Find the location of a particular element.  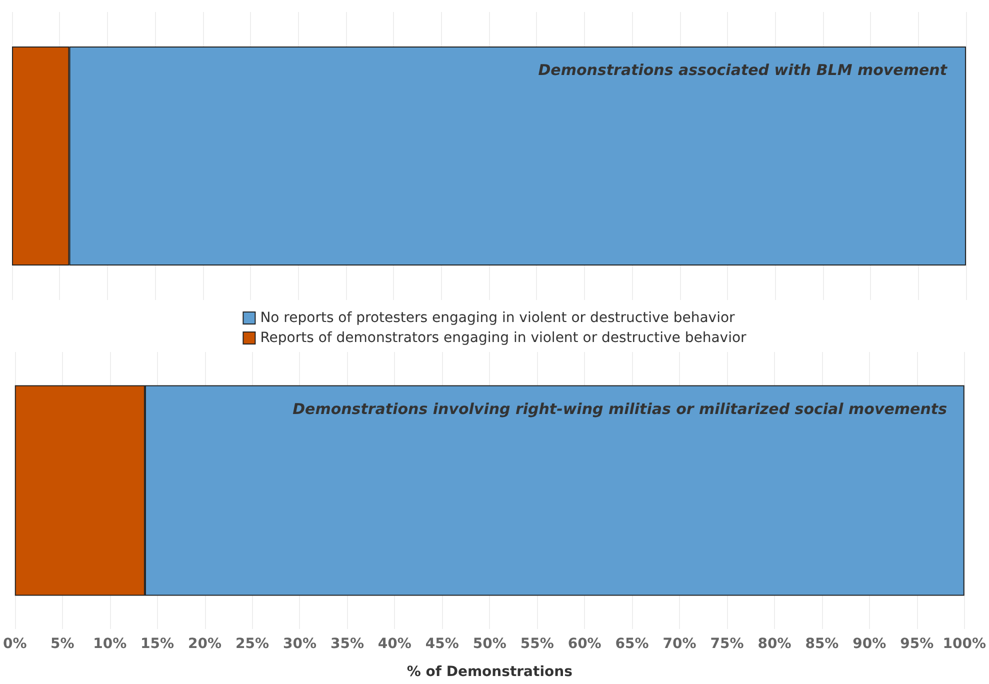

x-tick-label: 50% is located at coordinates (489, 644).